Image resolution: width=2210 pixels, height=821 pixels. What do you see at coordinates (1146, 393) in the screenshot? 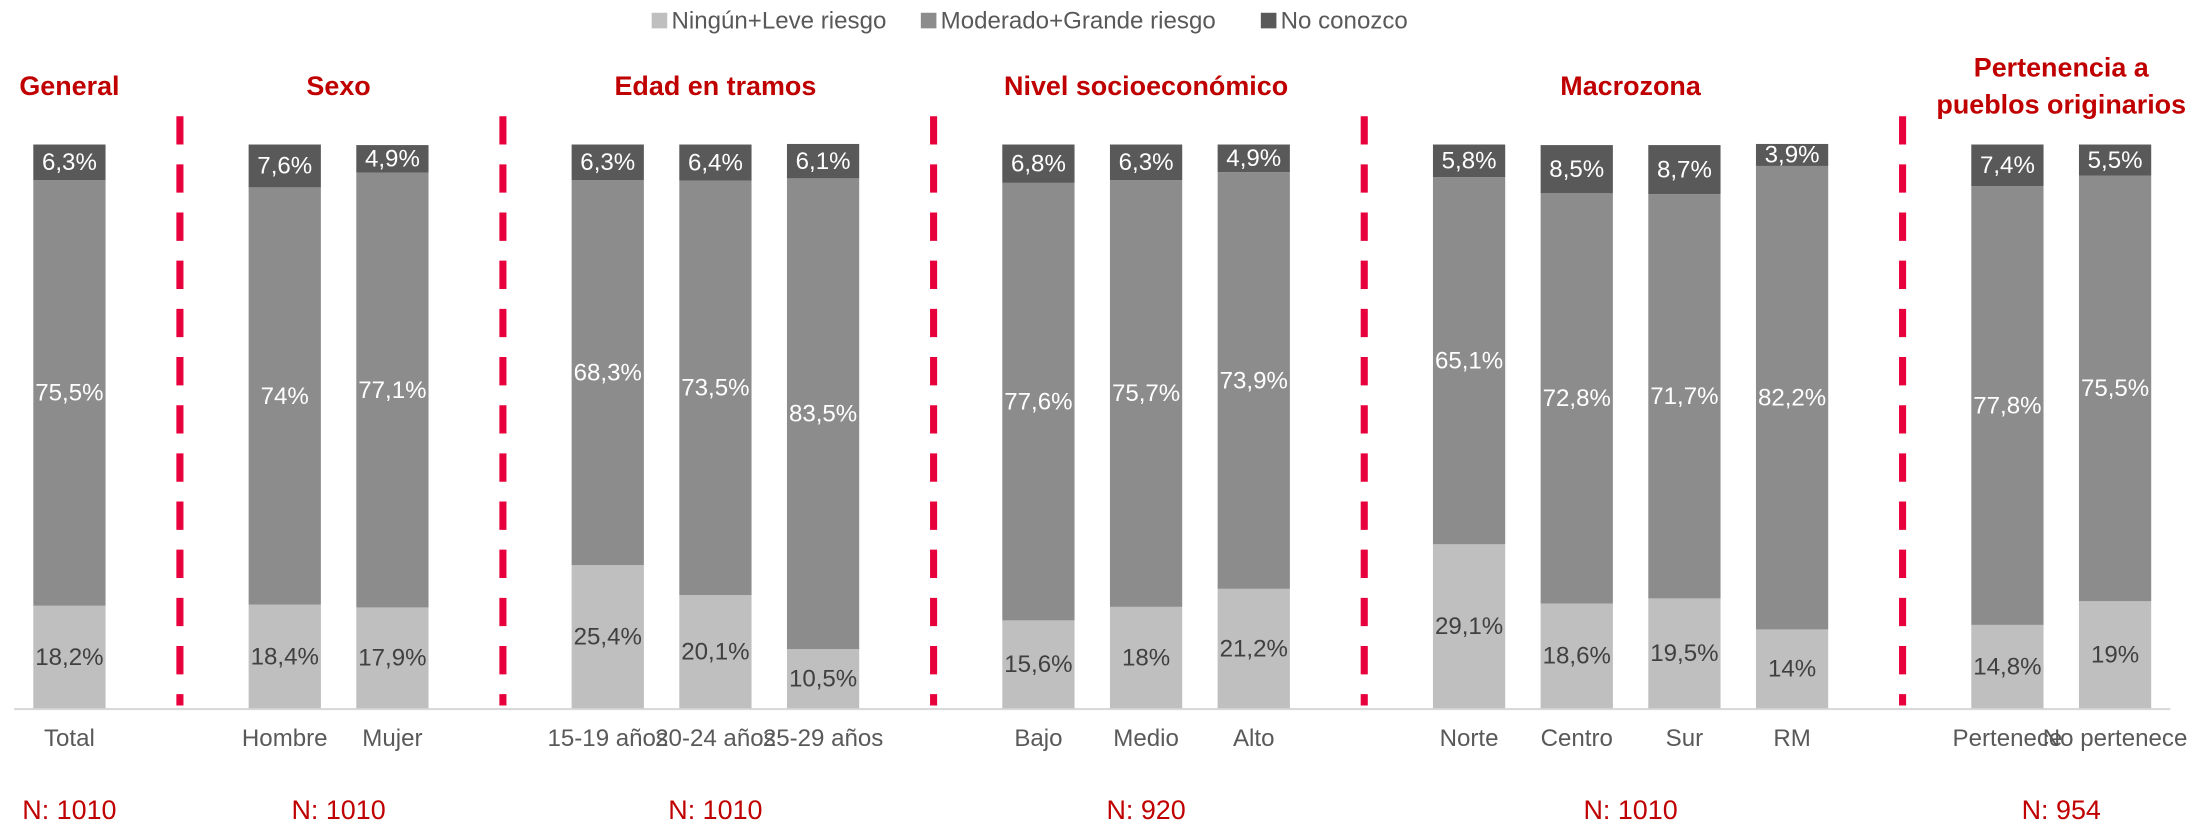
I see `data-label: 75,7%` at bounding box center [1146, 393].